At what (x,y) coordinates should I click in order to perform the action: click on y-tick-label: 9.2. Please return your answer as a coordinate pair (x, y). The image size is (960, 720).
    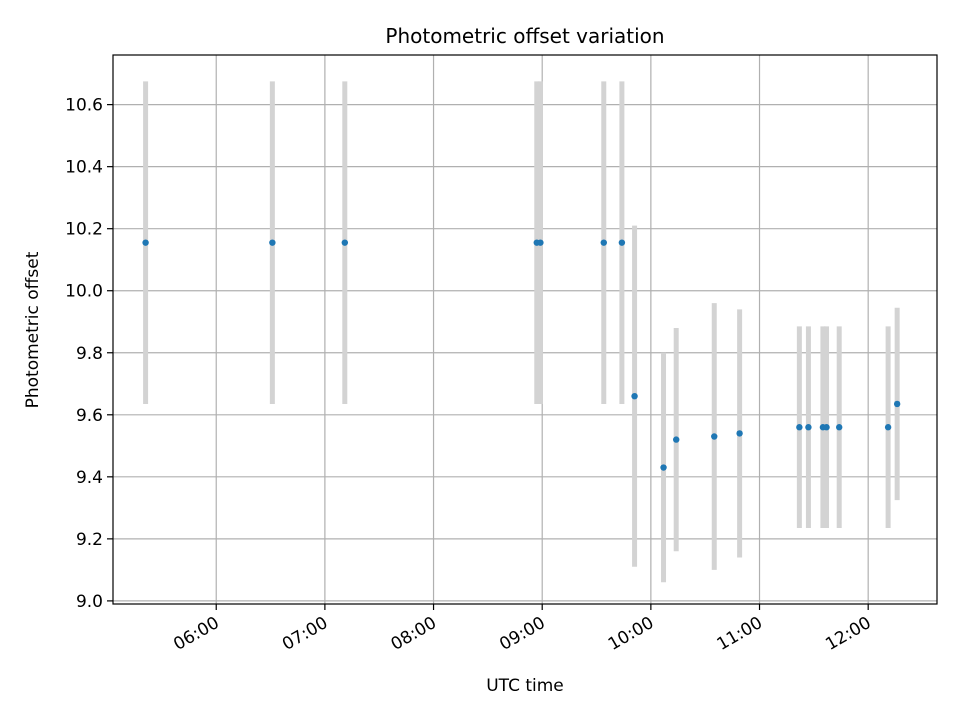
    Looking at the image, I should click on (89, 540).